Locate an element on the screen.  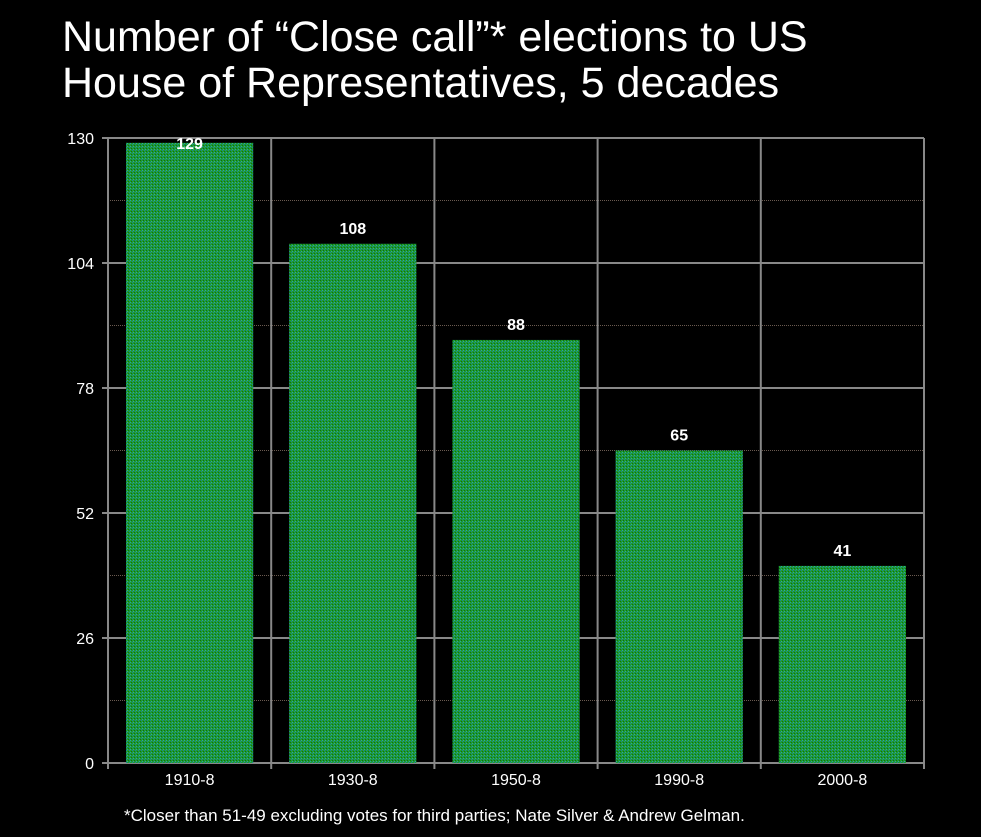
data-label: 41 is located at coordinates (843, 551).